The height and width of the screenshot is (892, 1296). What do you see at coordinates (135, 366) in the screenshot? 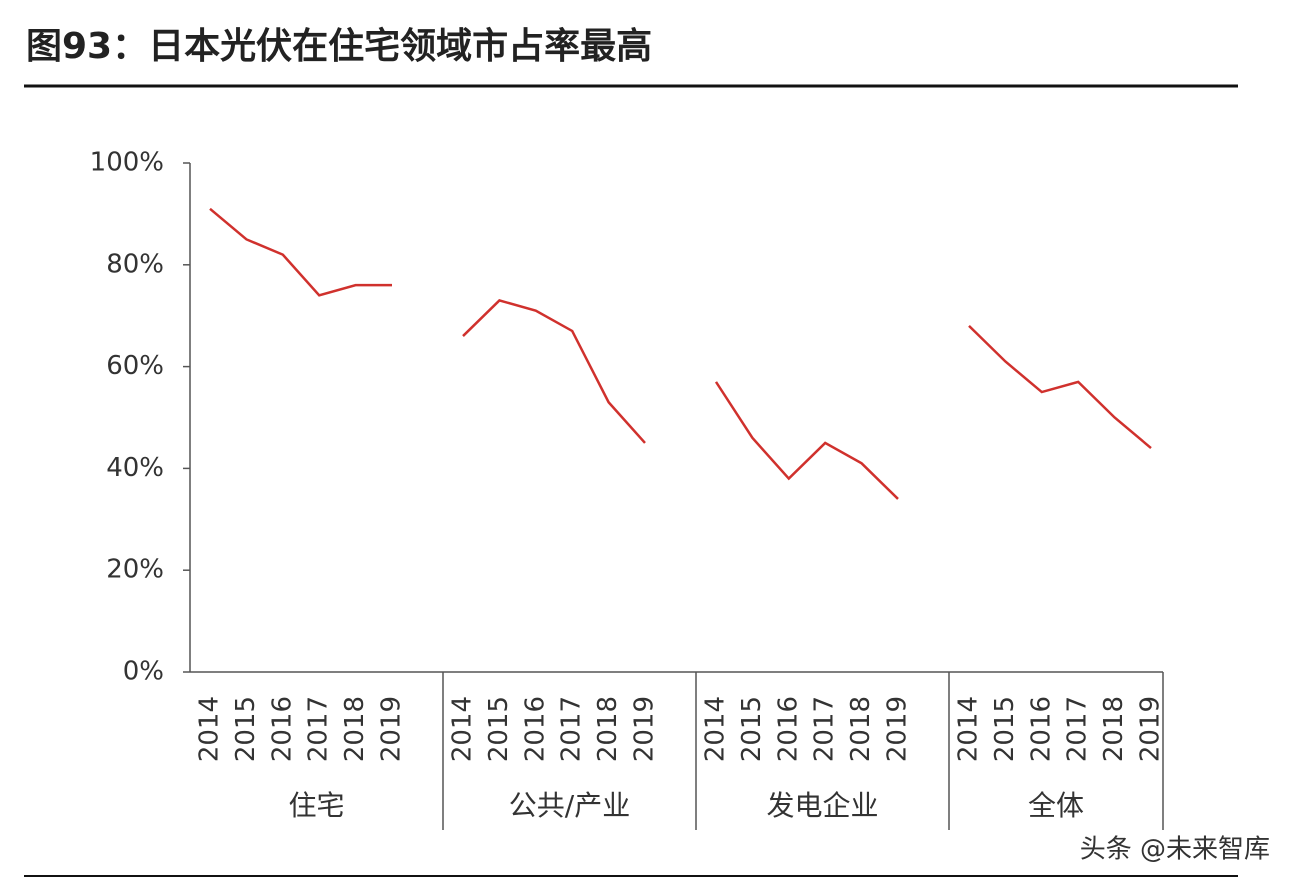
I see `y-tick-label: 60%` at bounding box center [135, 366].